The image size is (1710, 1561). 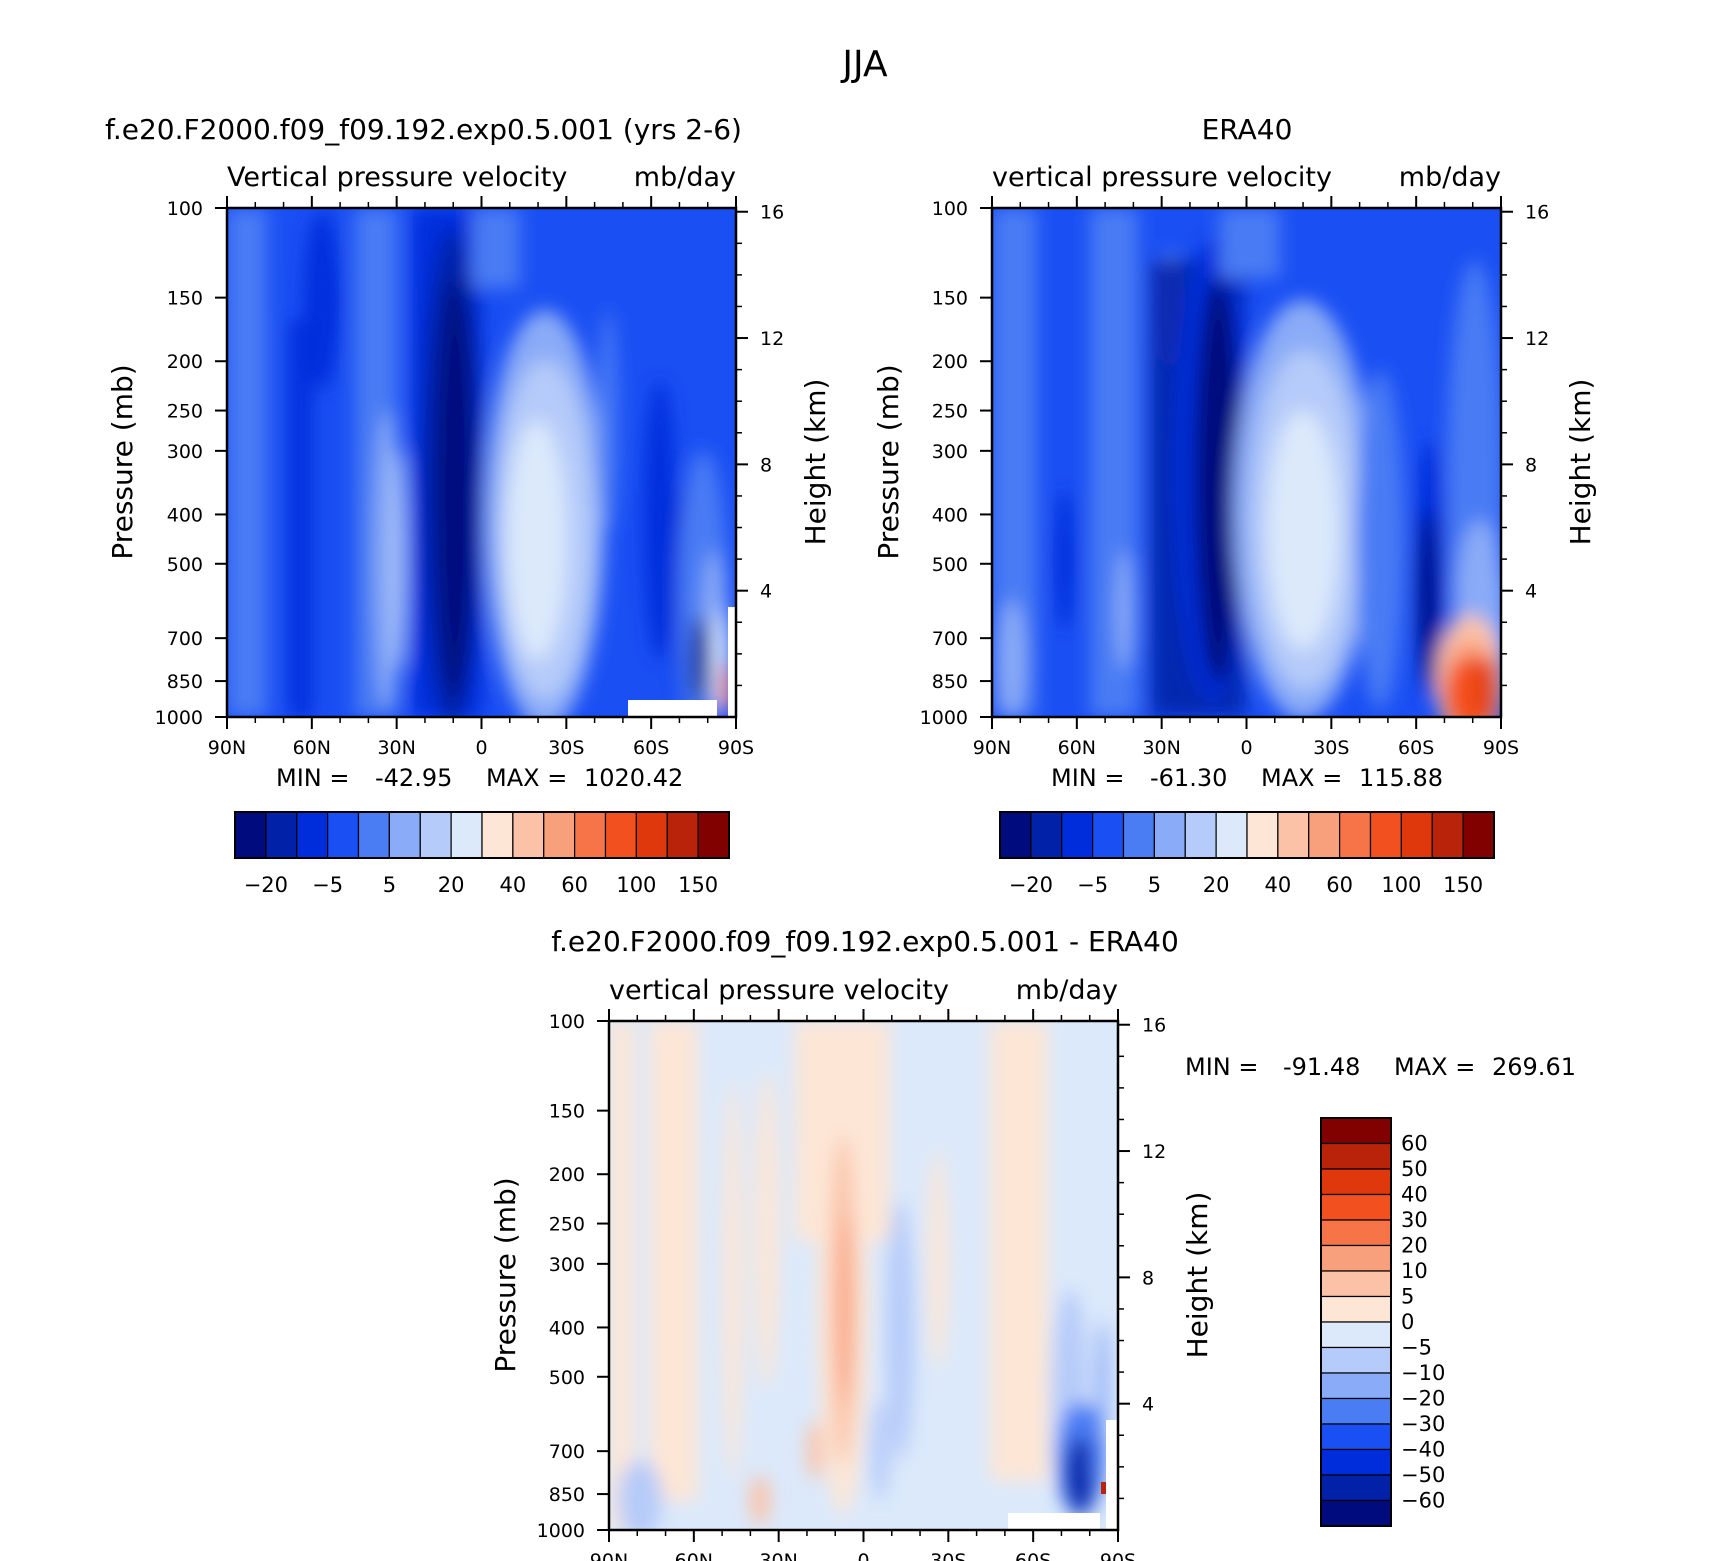 What do you see at coordinates (1188, 778) in the screenshot?
I see `min-value-obs: -61.30` at bounding box center [1188, 778].